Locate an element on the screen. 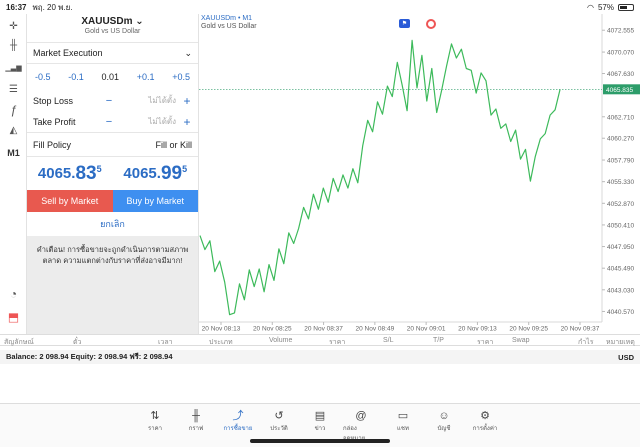 The width and height of the screenshot is (640, 447). volume-input: 0.01 is located at coordinates (110, 77).